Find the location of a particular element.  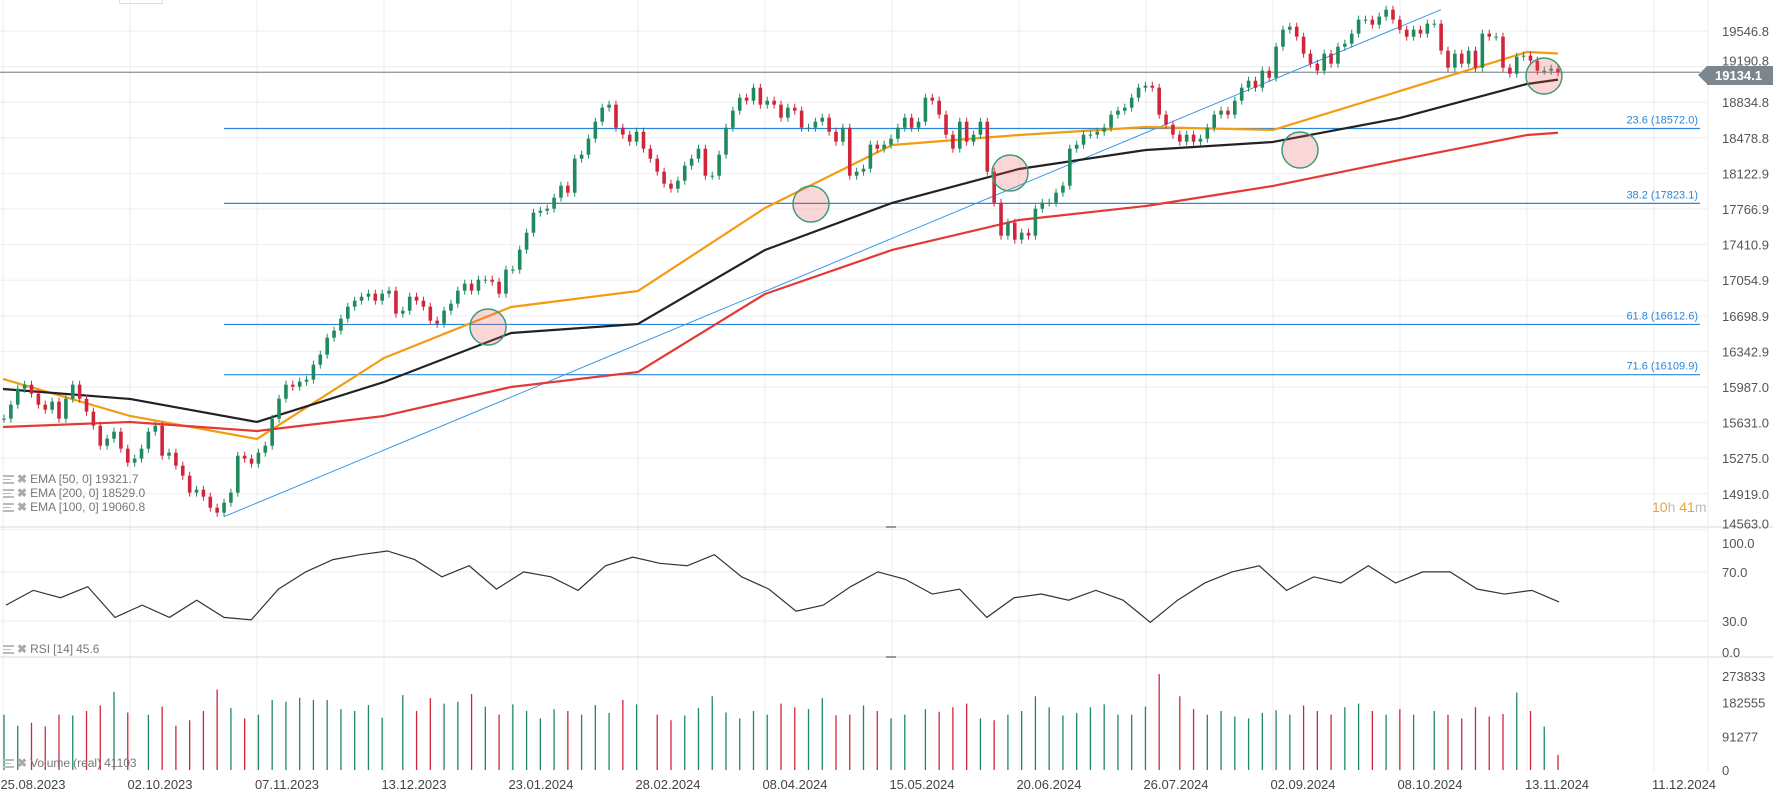

fib-level-label: 23.6 (18572.0) is located at coordinates (1662, 120).